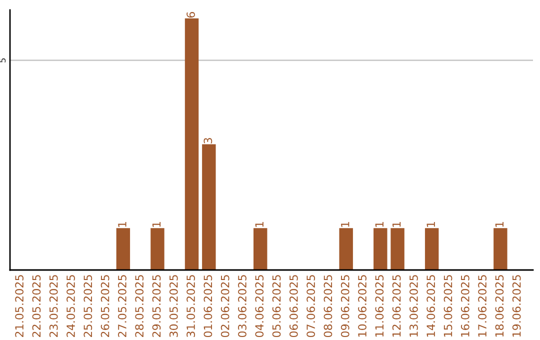 The height and width of the screenshot is (340, 540). What do you see at coordinates (362, 306) in the screenshot?
I see `x-tick-label: 10.06.2025` at bounding box center [362, 306].